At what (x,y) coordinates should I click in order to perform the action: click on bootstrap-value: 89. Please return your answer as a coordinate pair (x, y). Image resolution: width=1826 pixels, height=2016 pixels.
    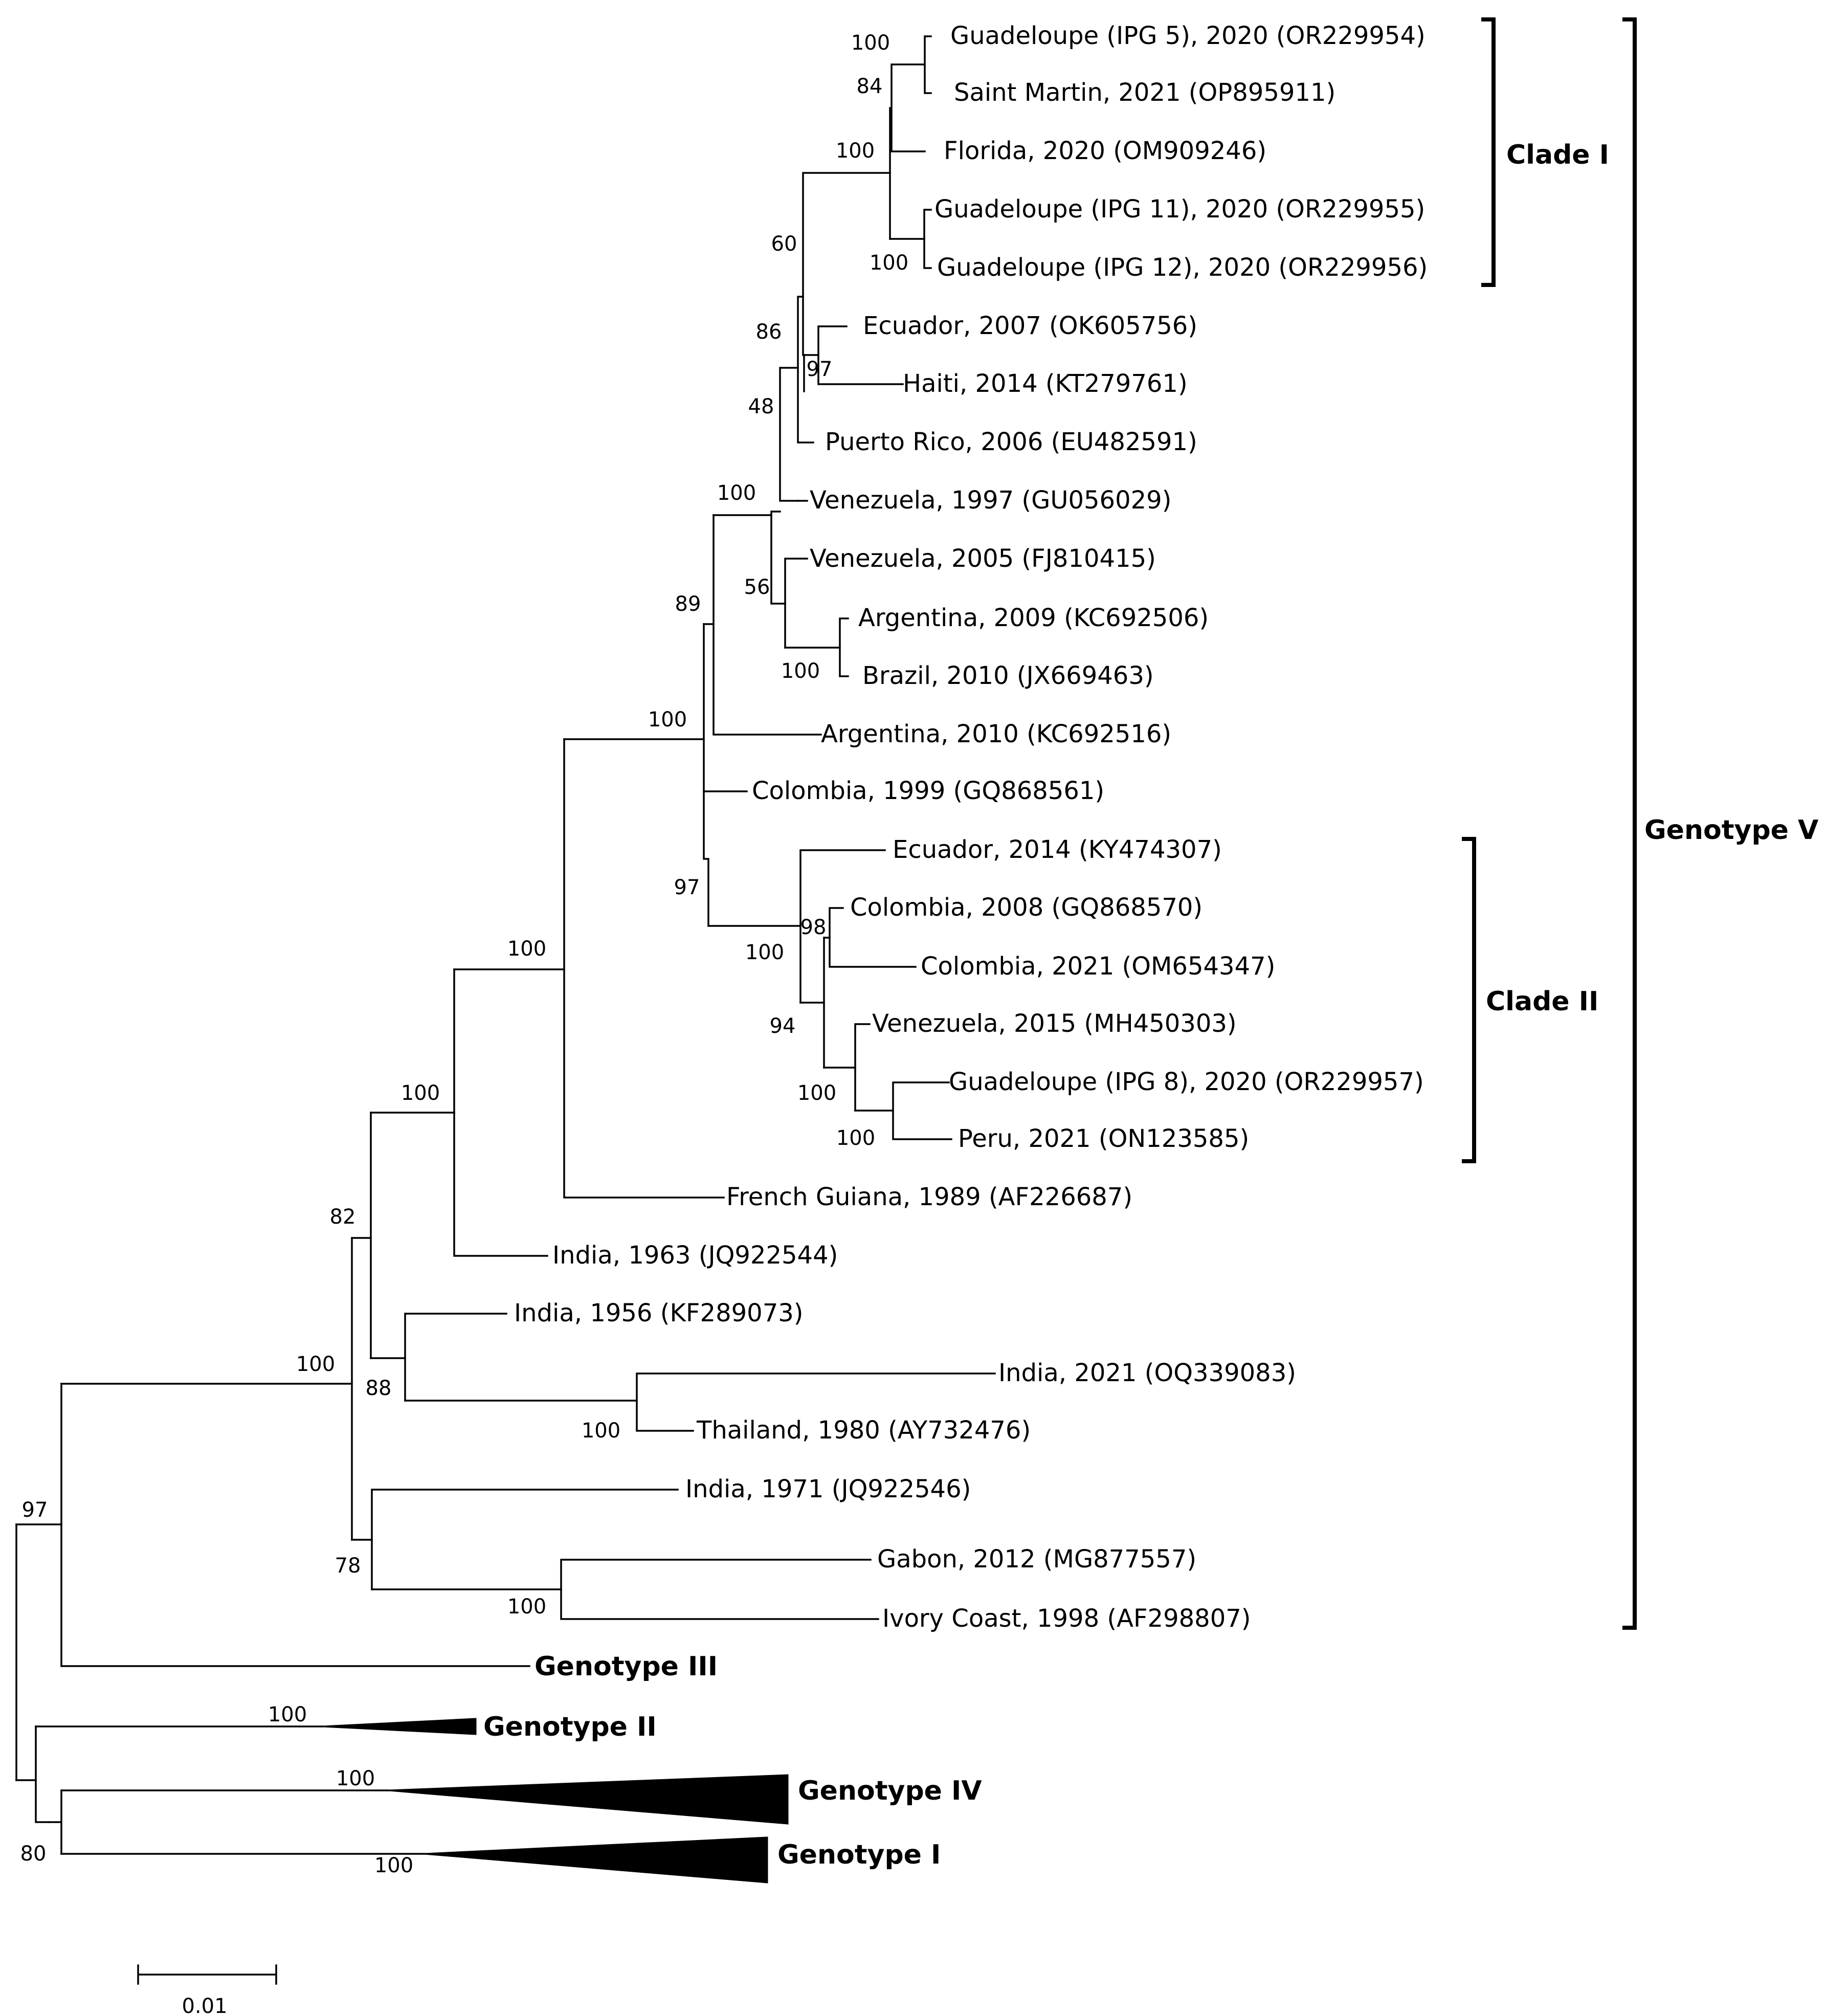
    Looking at the image, I should click on (688, 604).